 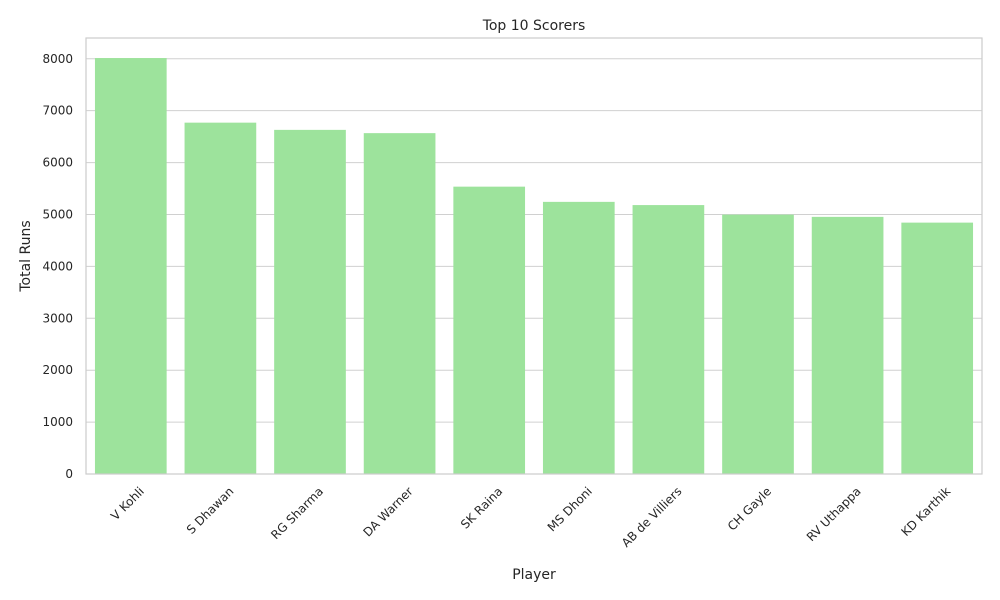 I want to click on y-tick-label: 4000, so click(x=57, y=266).